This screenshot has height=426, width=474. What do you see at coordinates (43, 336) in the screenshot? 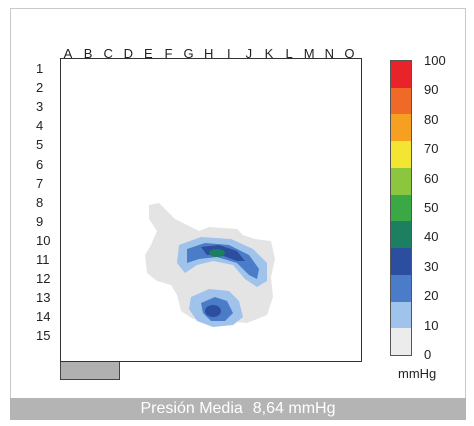
I see `row-label: 15` at bounding box center [43, 336].